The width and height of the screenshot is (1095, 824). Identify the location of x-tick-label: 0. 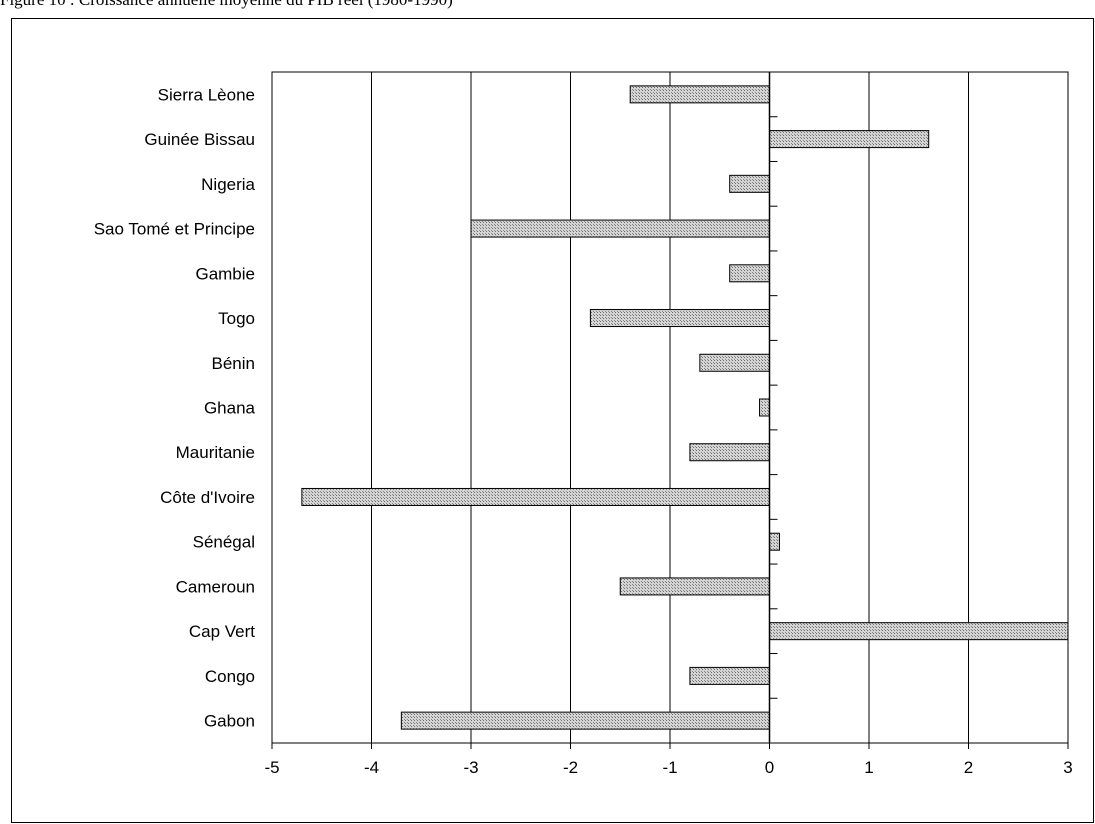
(769, 767).